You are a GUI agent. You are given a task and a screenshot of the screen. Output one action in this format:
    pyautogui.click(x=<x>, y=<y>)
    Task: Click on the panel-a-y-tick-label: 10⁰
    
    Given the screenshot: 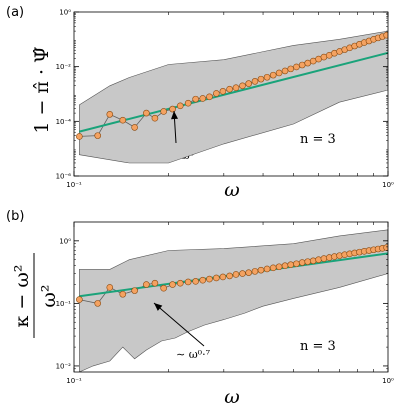 What is the action you would take?
    pyautogui.click(x=65, y=13)
    